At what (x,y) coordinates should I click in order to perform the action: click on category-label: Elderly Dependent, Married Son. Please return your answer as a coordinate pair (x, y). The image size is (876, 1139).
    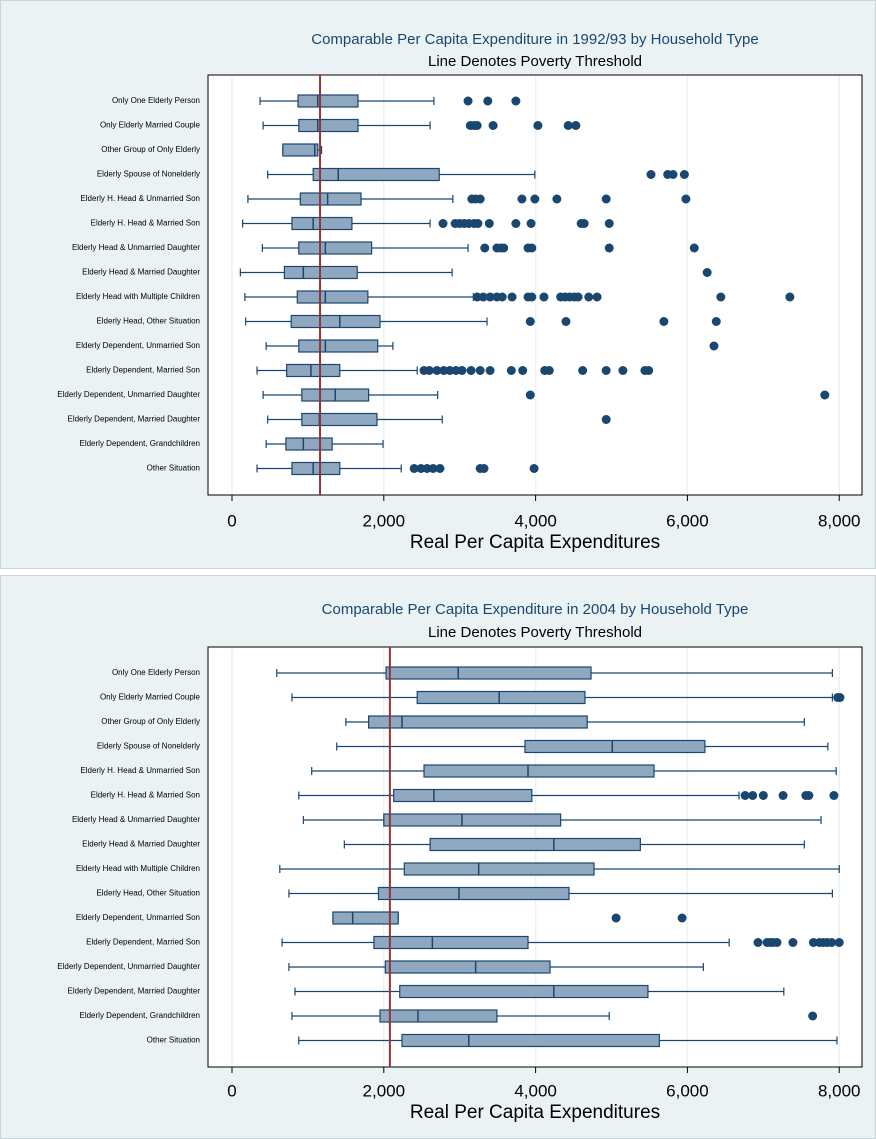
    Looking at the image, I should click on (143, 942).